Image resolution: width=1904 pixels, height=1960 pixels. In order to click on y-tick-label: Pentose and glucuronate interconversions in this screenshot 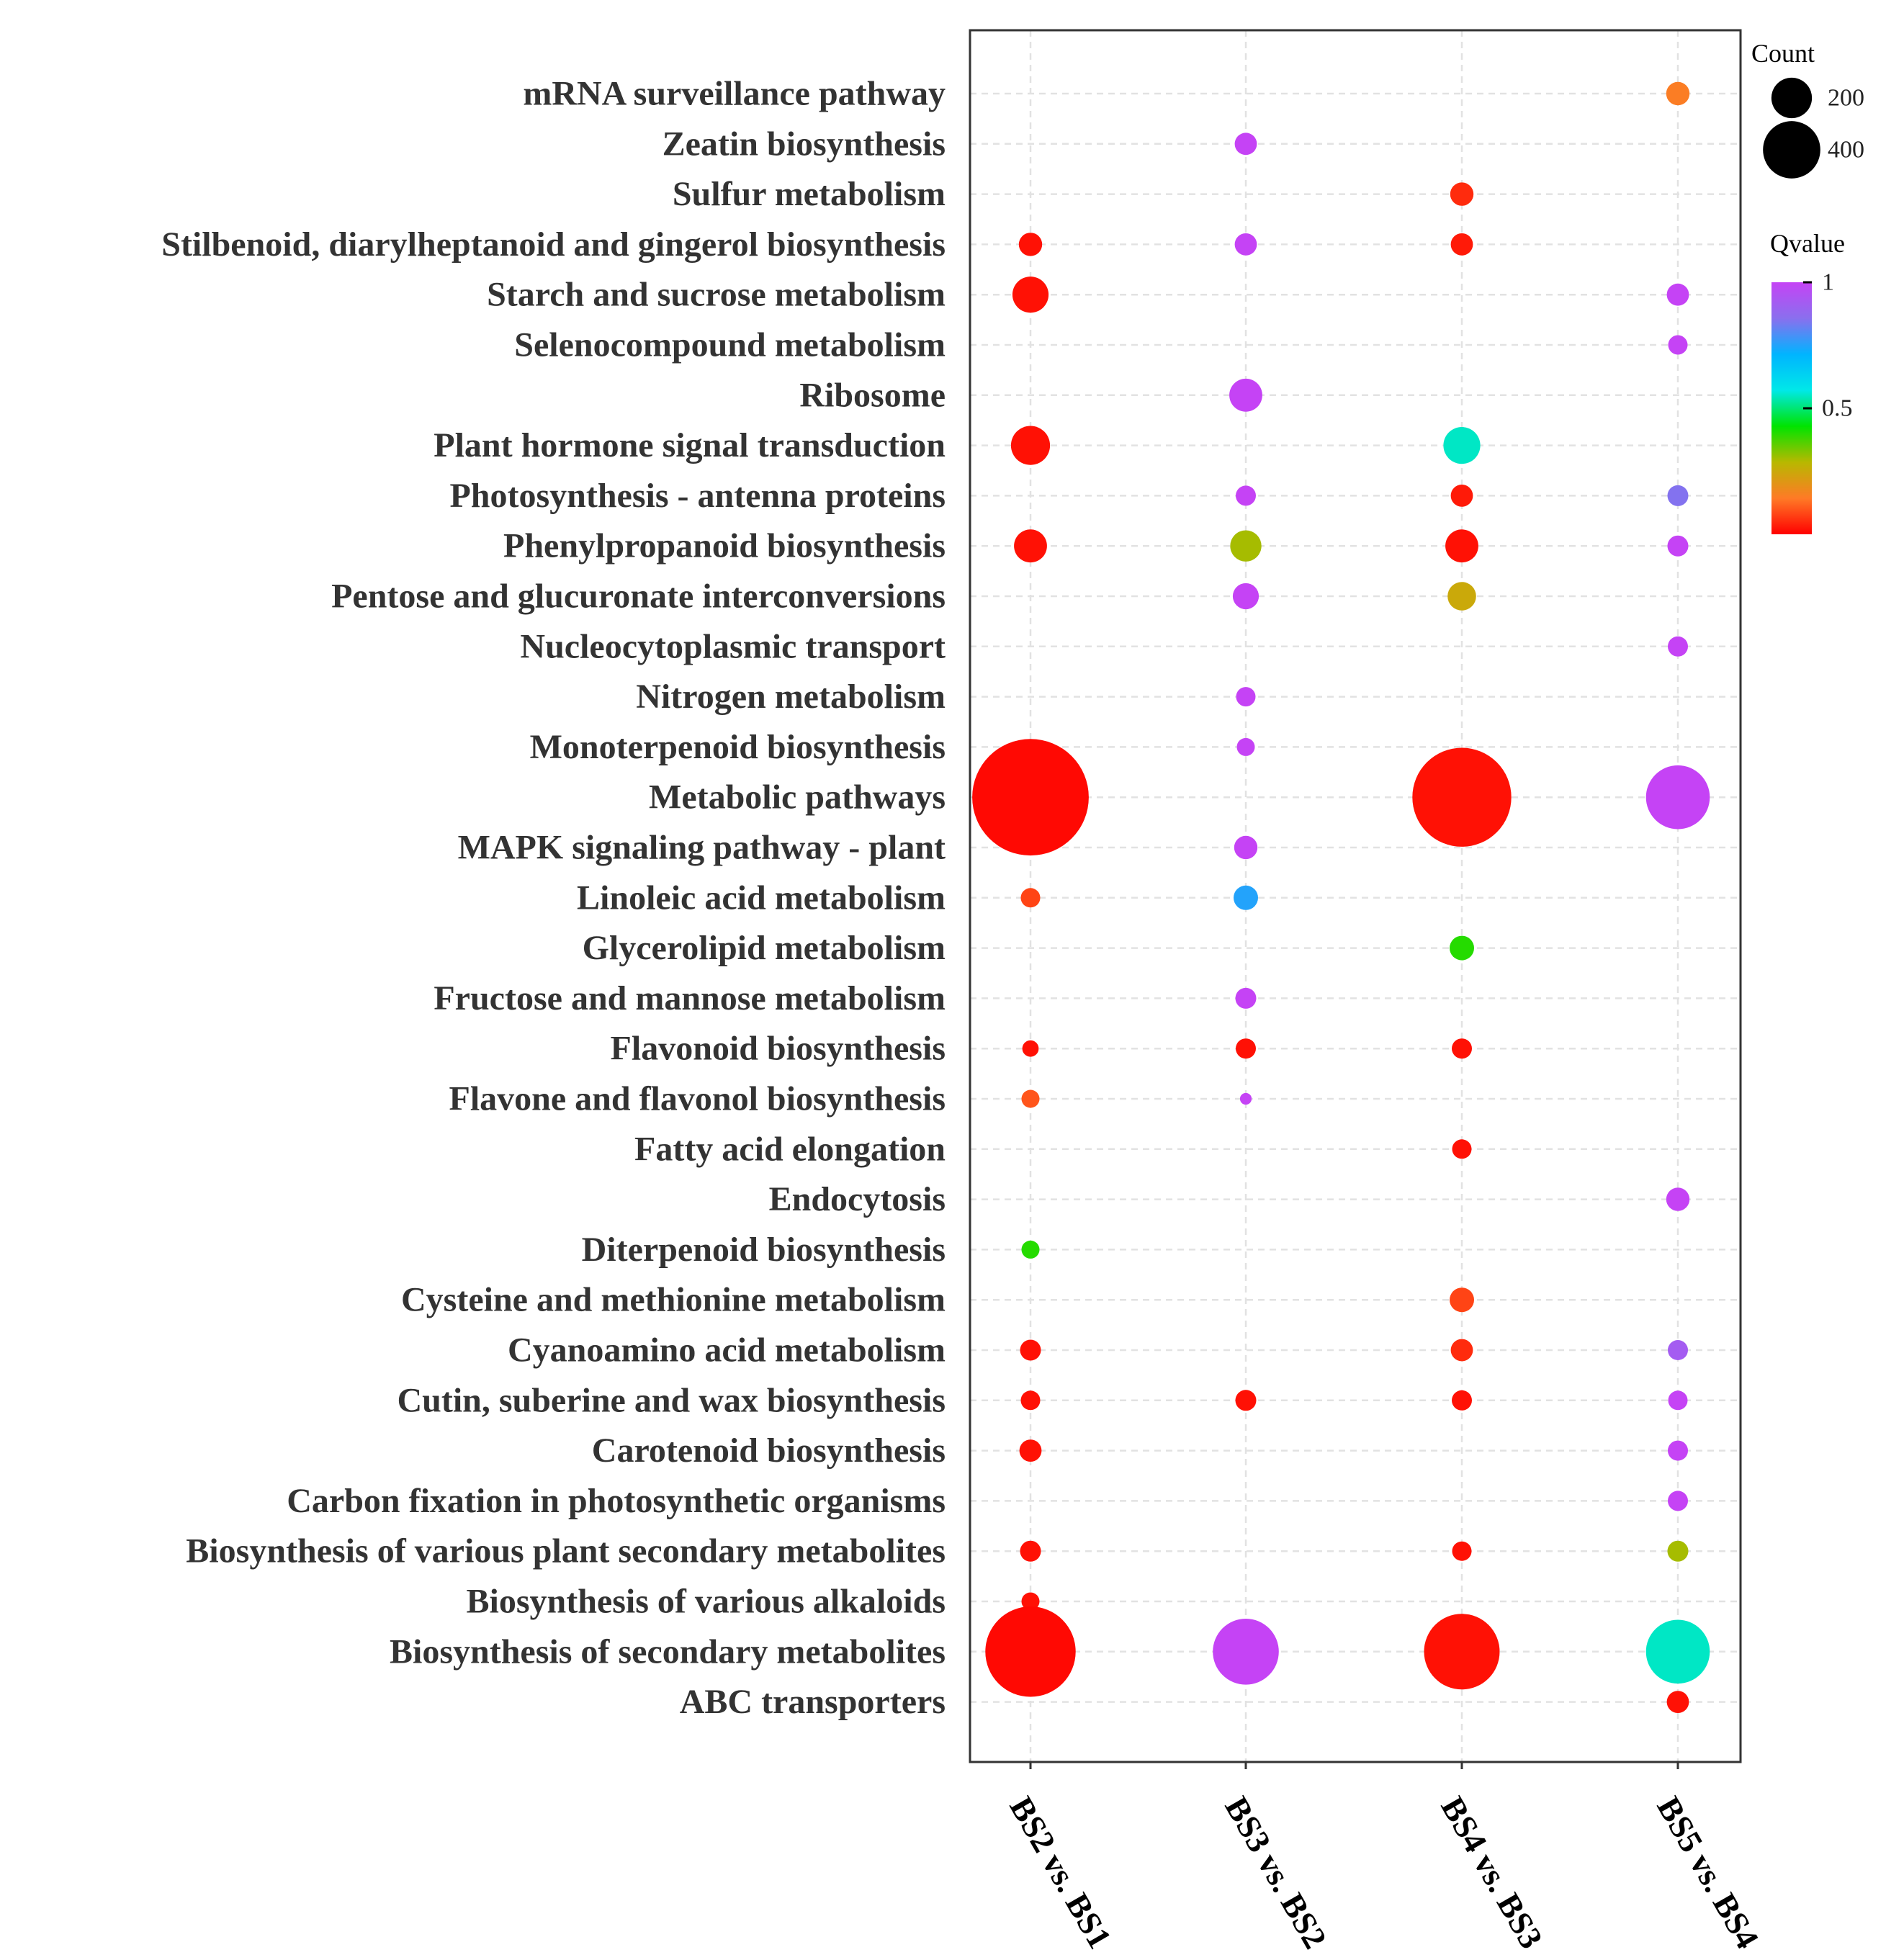, I will do `click(638, 596)`.